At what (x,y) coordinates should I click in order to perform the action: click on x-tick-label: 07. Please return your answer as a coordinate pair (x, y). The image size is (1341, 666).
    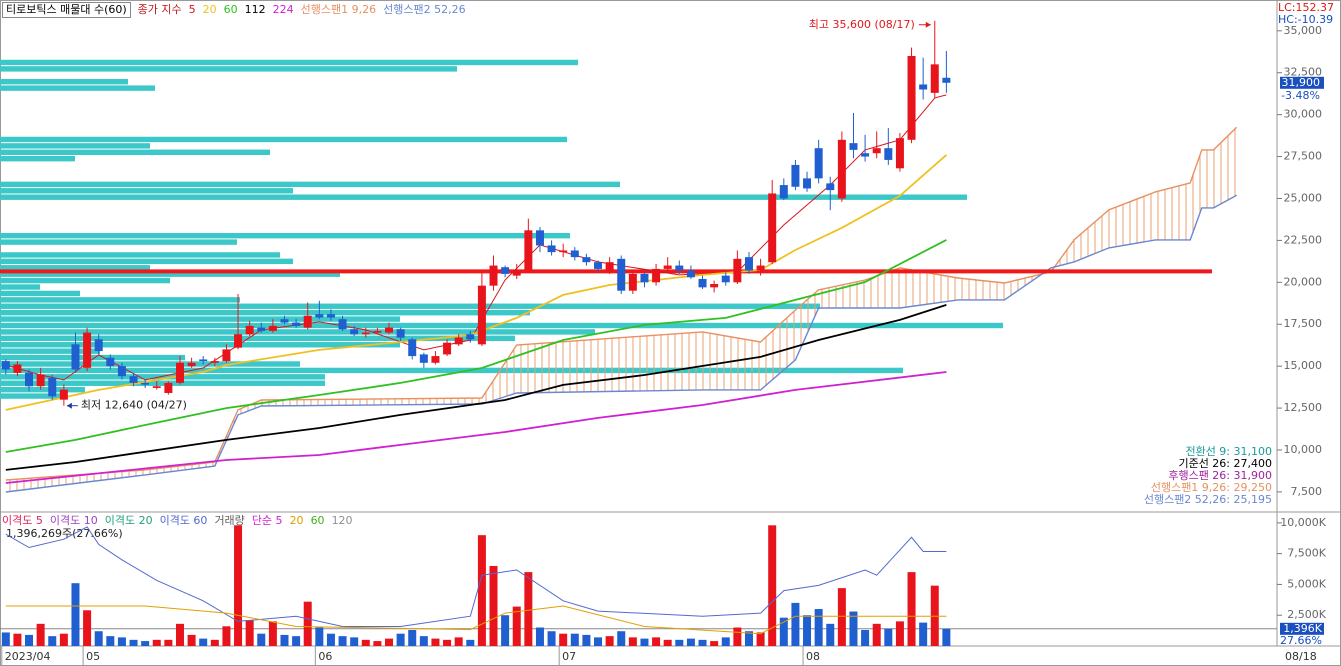
    Looking at the image, I should click on (569, 656).